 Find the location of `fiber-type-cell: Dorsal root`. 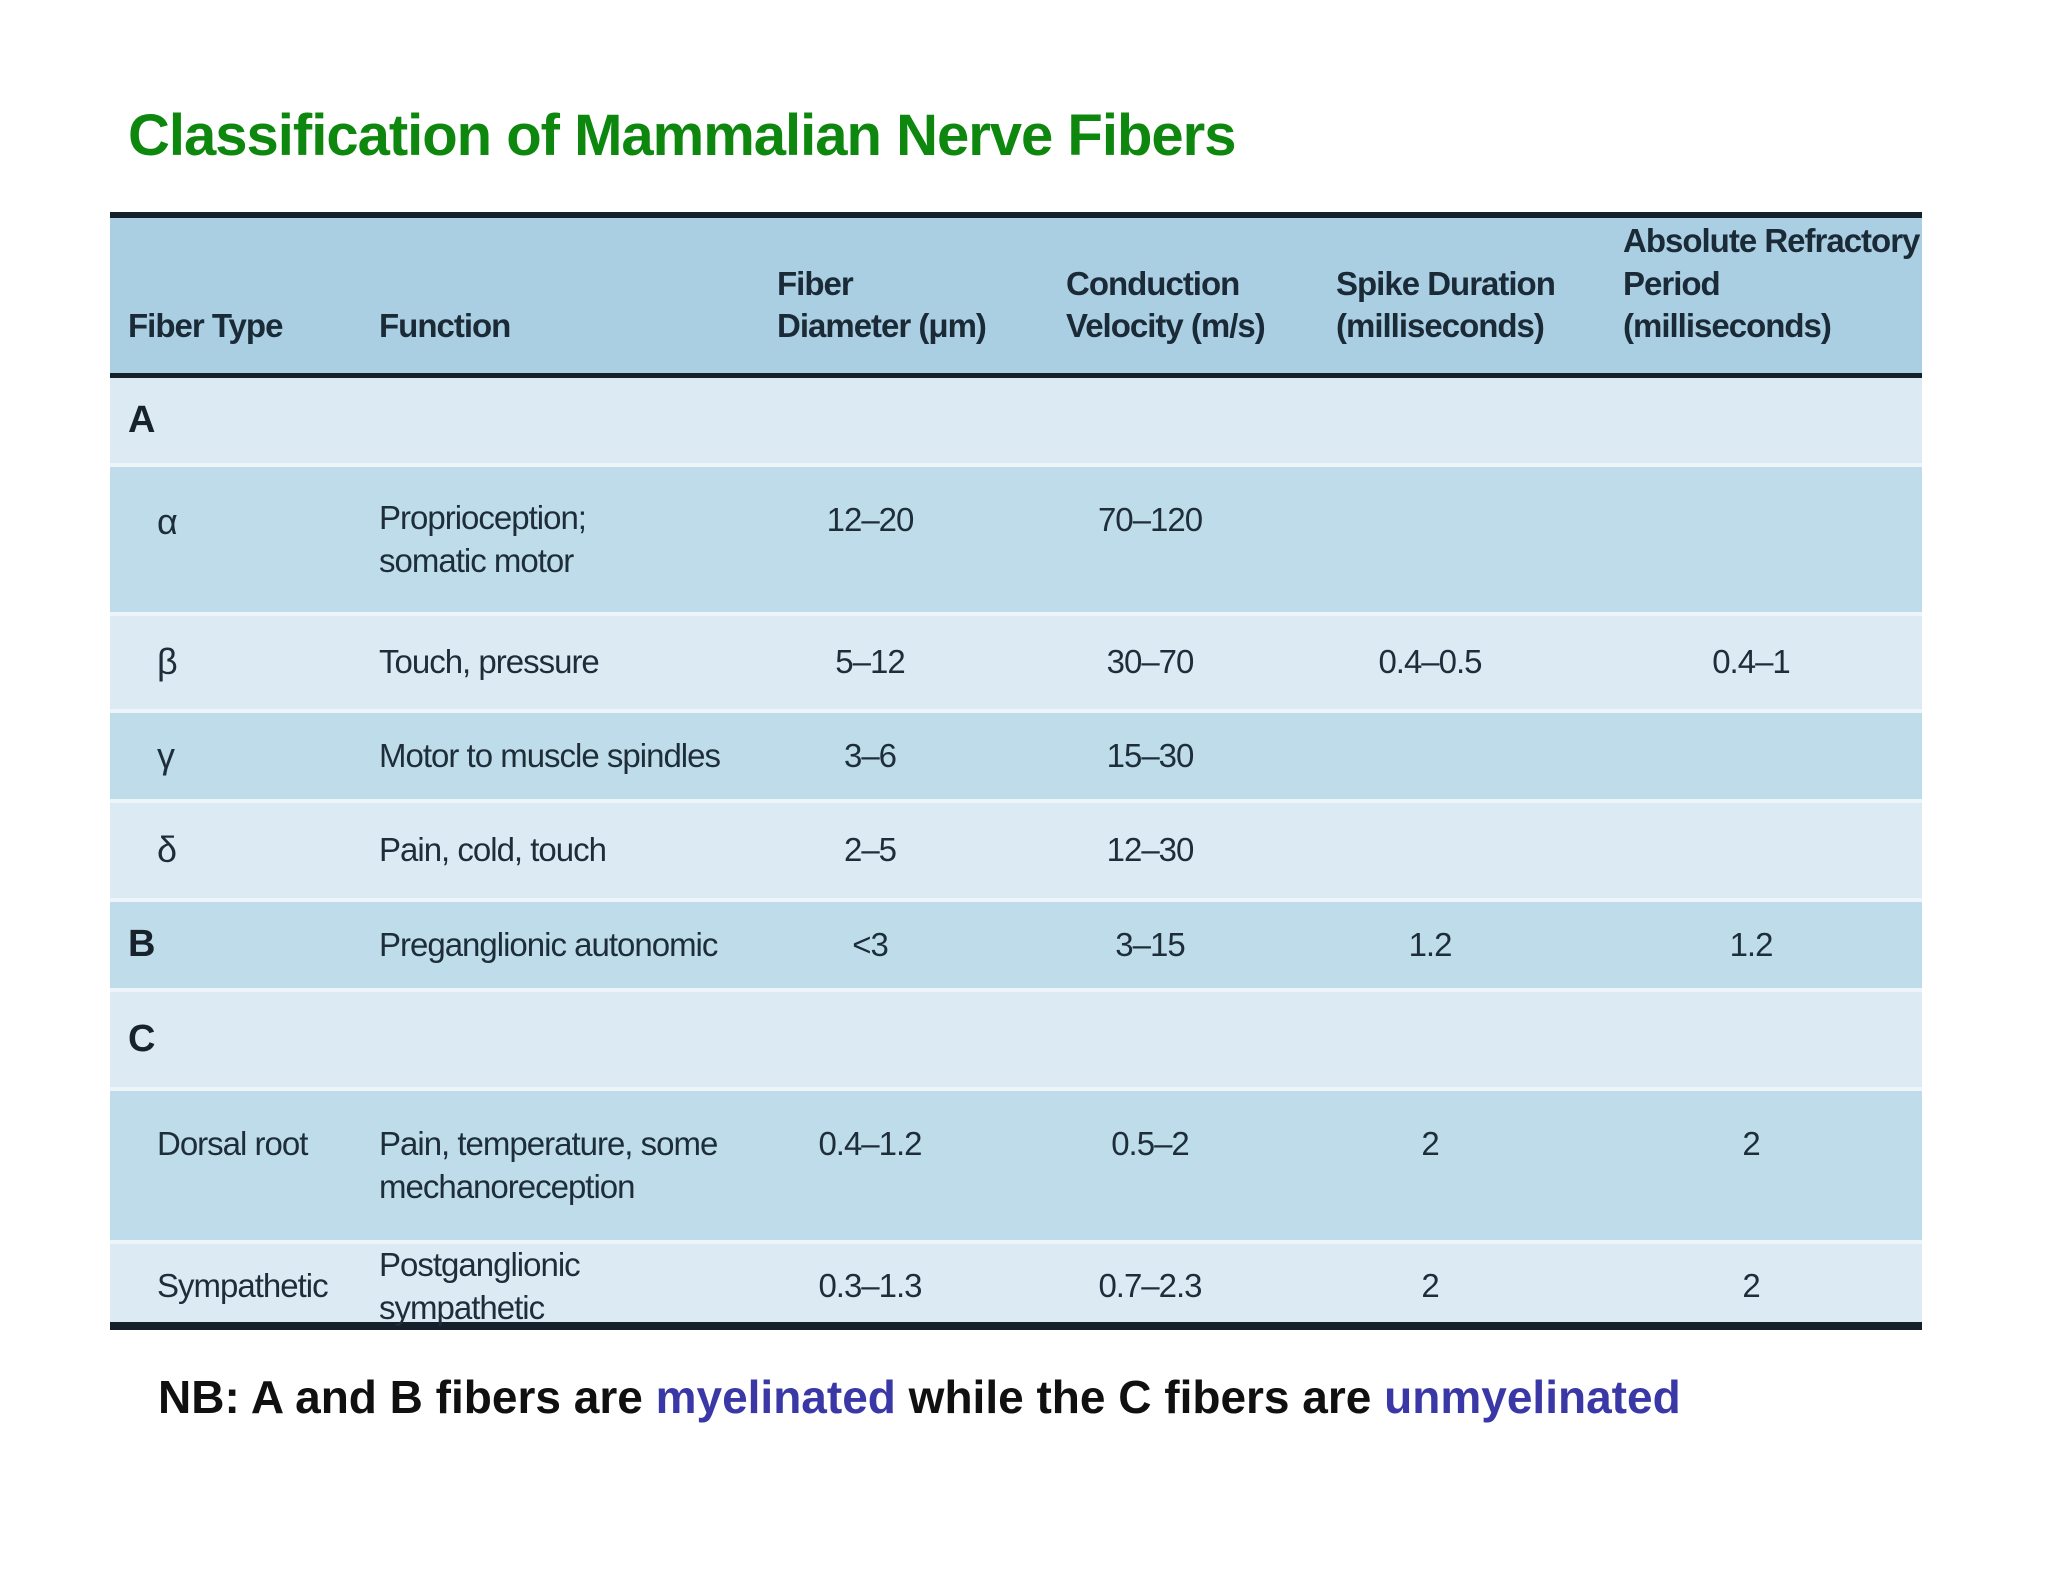

fiber-type-cell: Dorsal root is located at coordinates (232, 1143).